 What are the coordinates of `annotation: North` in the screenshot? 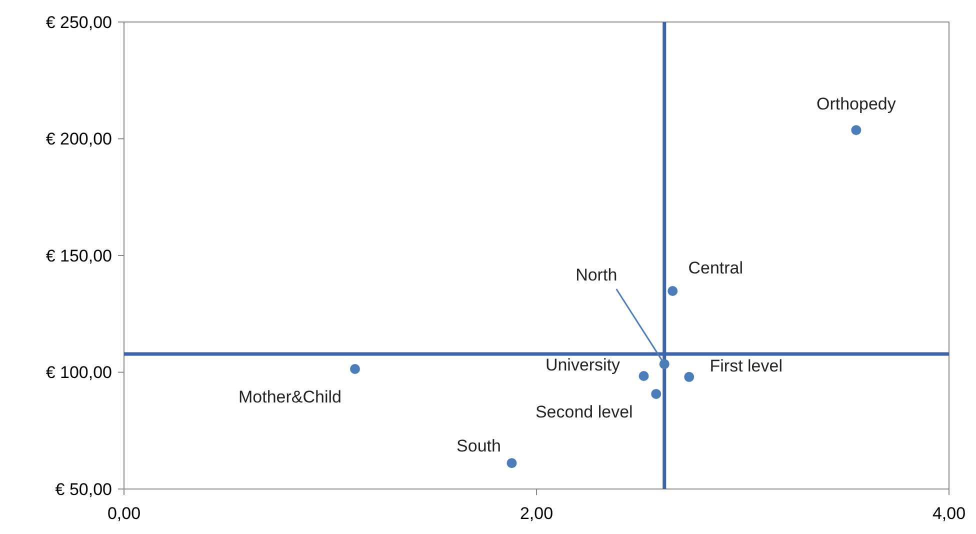 It's located at (597, 275).